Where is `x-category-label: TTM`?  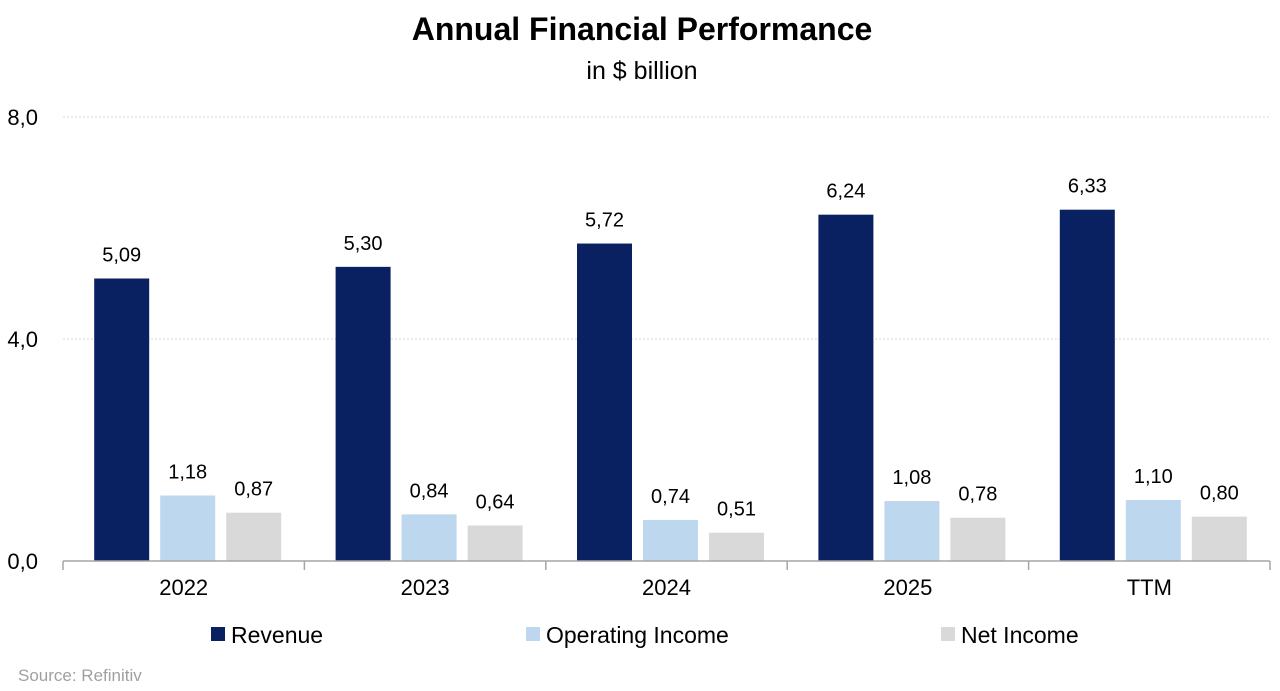 x-category-label: TTM is located at coordinates (1149, 587).